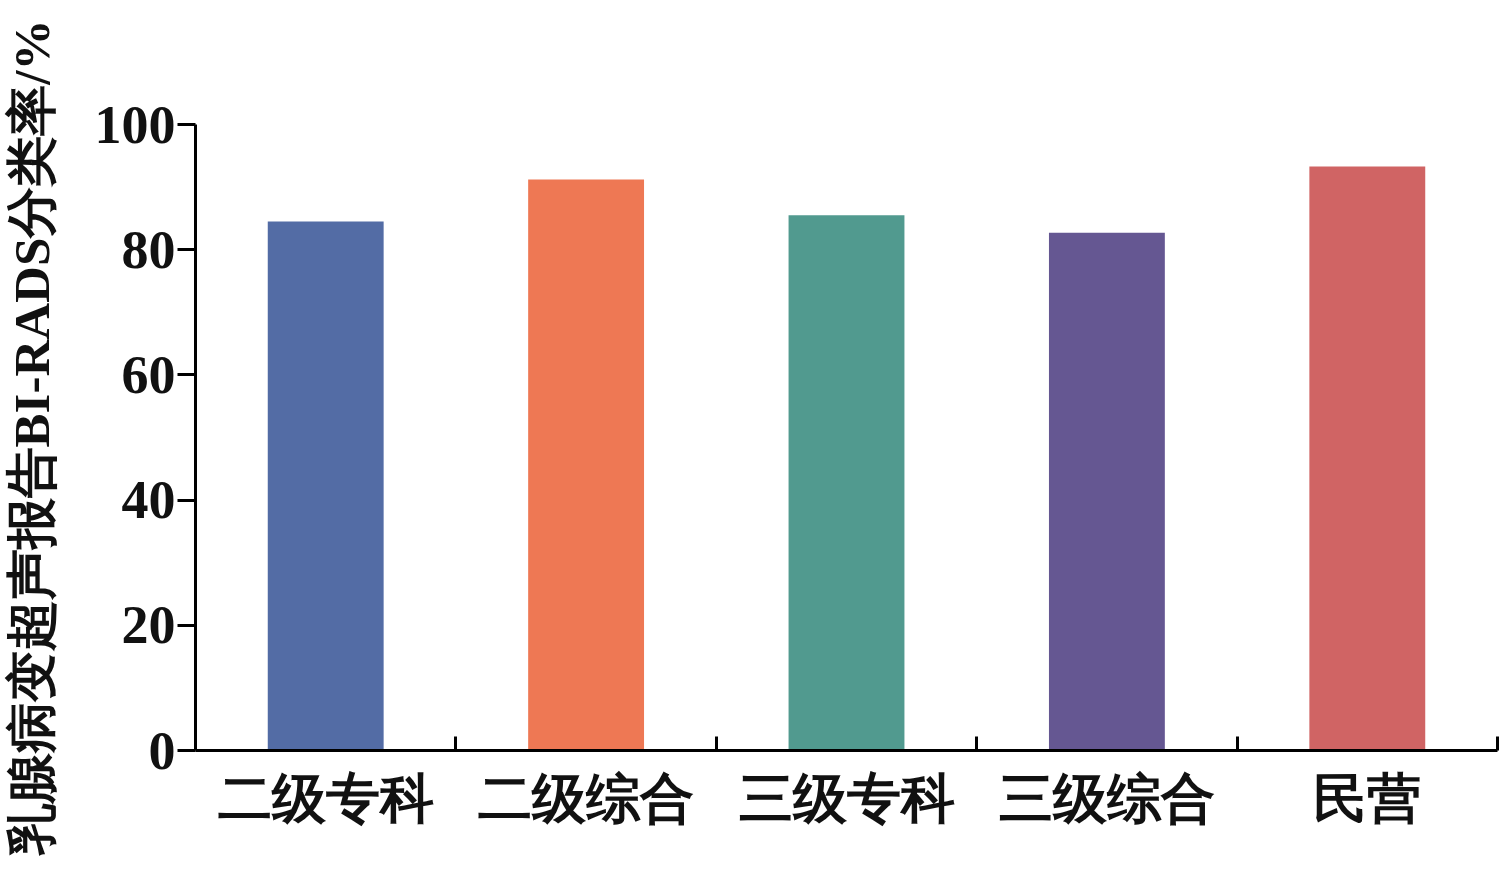 The width and height of the screenshot is (1500, 876). Describe the element at coordinates (1106, 798) in the screenshot. I see `x-tick-label: 三级综合` at that location.